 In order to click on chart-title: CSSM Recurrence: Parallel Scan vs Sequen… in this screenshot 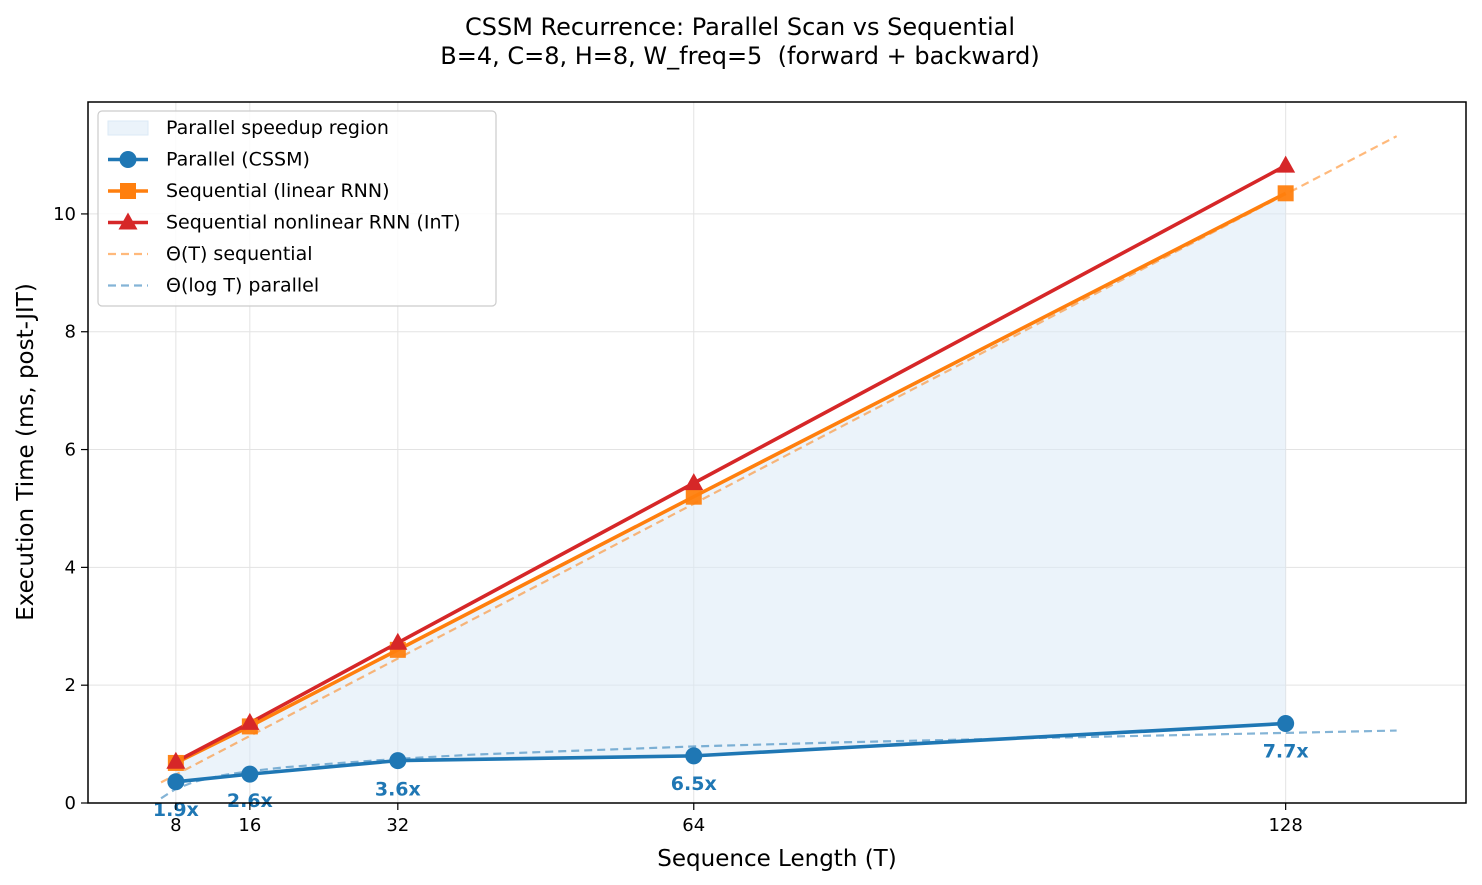, I will do `click(740, 27)`.